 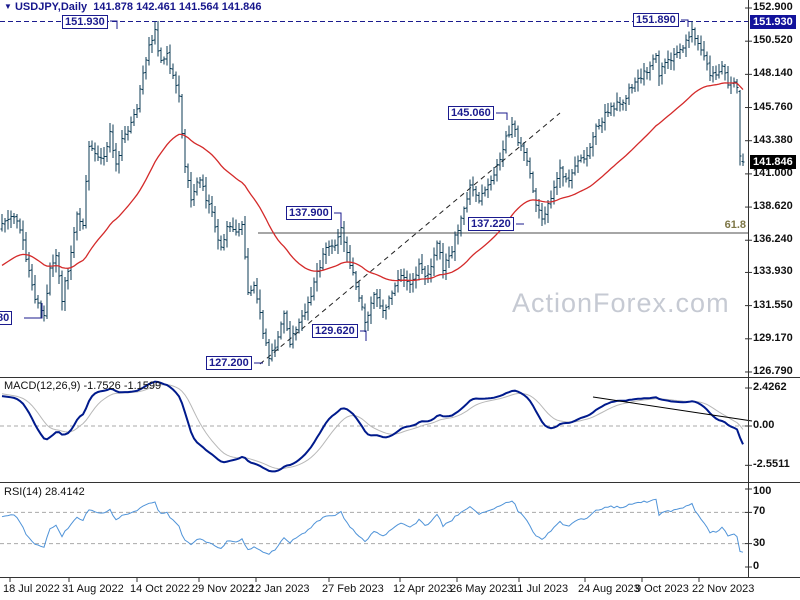 I want to click on time-axis-tick-label: 9 Oct 2023, so click(x=662, y=589).